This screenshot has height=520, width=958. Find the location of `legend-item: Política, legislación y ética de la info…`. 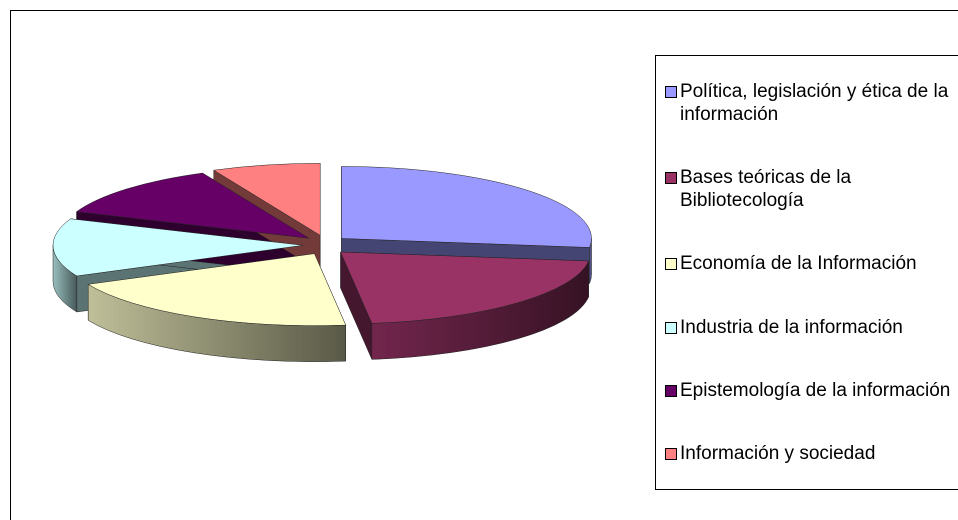

legend-item: Política, legislación y ética de la info… is located at coordinates (811, 103).